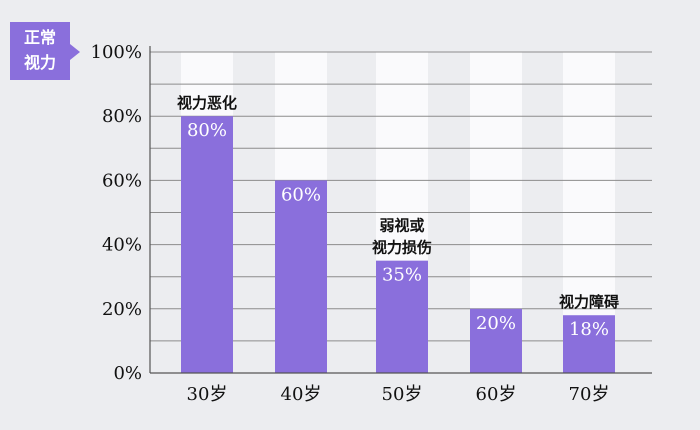  What do you see at coordinates (301, 194) in the screenshot?
I see `bar-value-label: 60%` at bounding box center [301, 194].